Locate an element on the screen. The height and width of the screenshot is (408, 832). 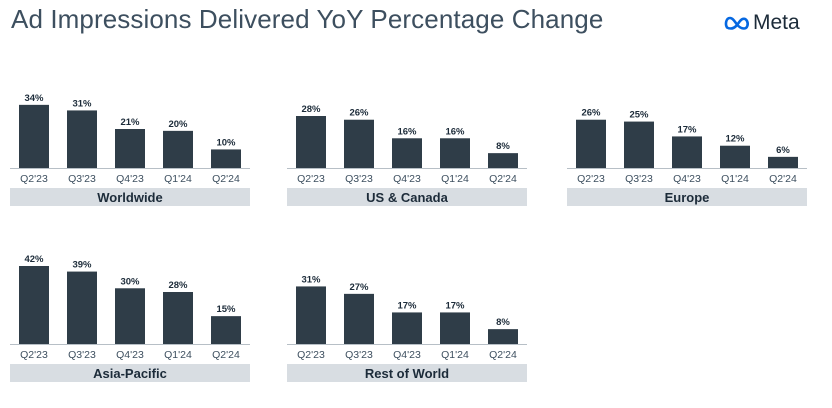
region-title: Asia-Pacific is located at coordinates (130, 373).